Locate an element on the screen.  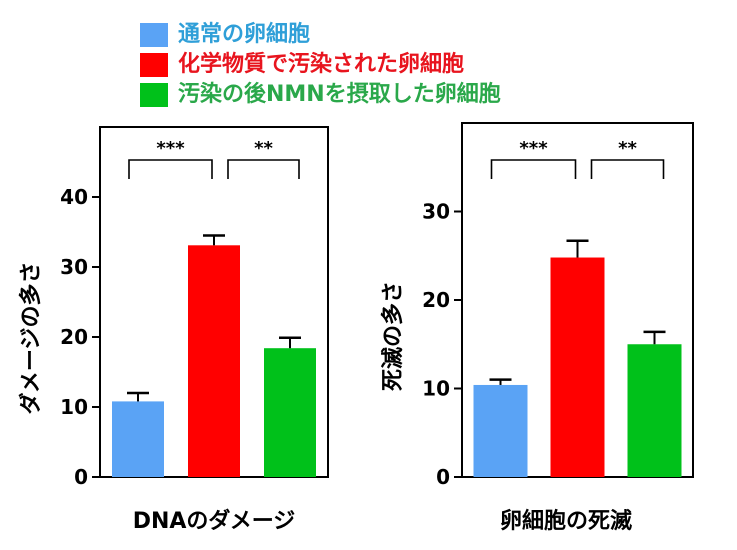
y-tick-label: 40 is located at coordinates (74, 197).